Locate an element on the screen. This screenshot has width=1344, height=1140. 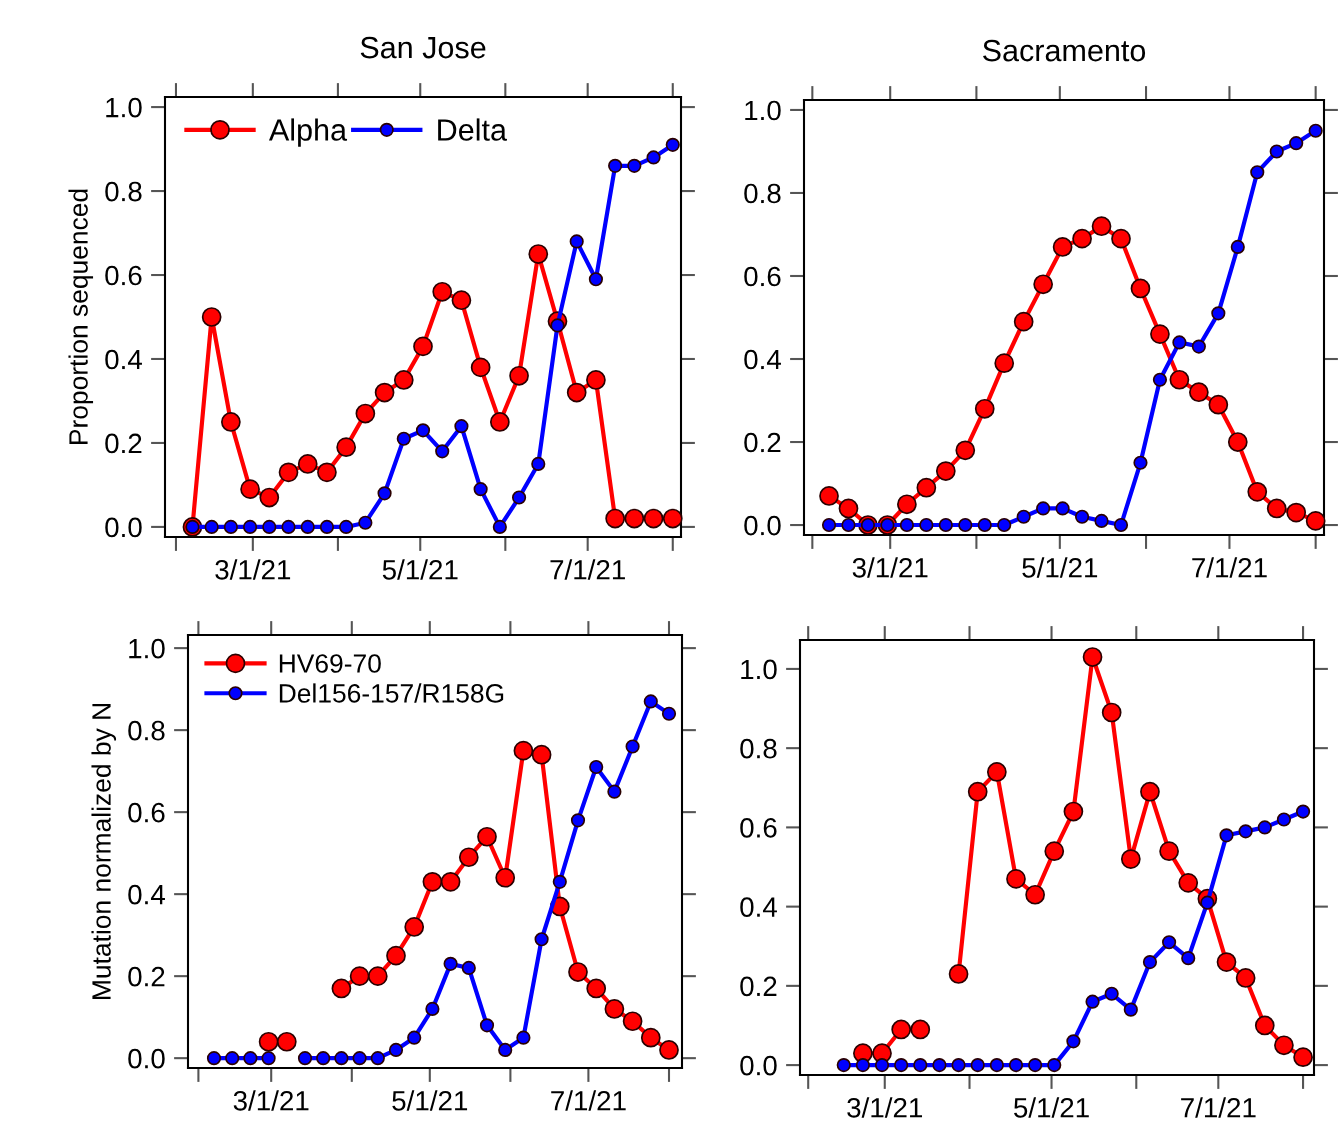
chart-title: San Jose is located at coordinates (423, 47).